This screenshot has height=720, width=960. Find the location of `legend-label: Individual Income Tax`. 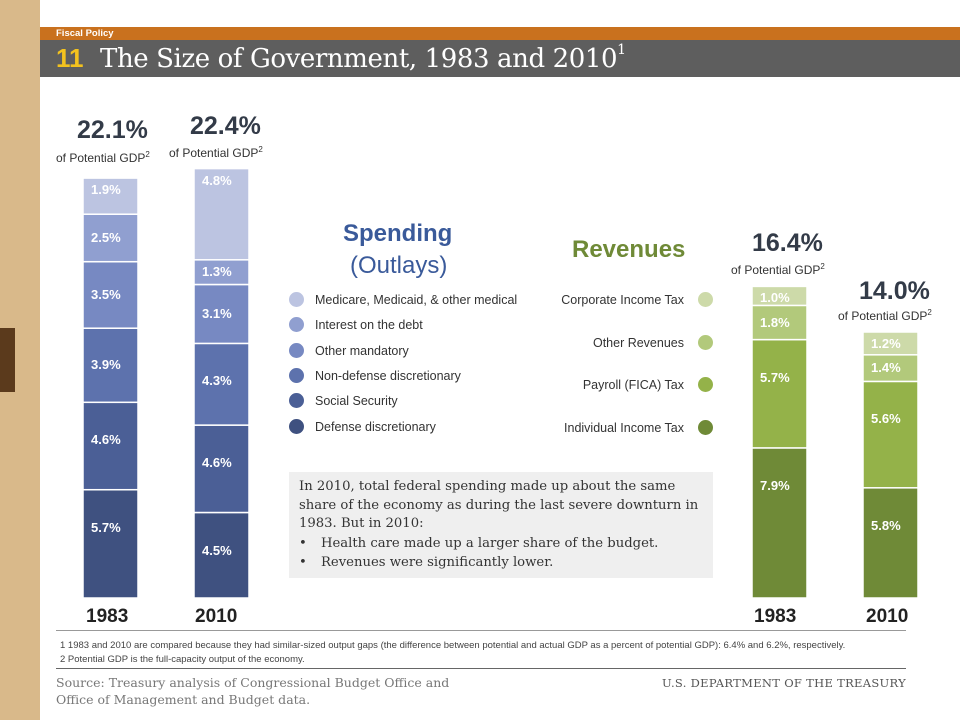

legend-label: Individual Income Tax is located at coordinates (624, 427).